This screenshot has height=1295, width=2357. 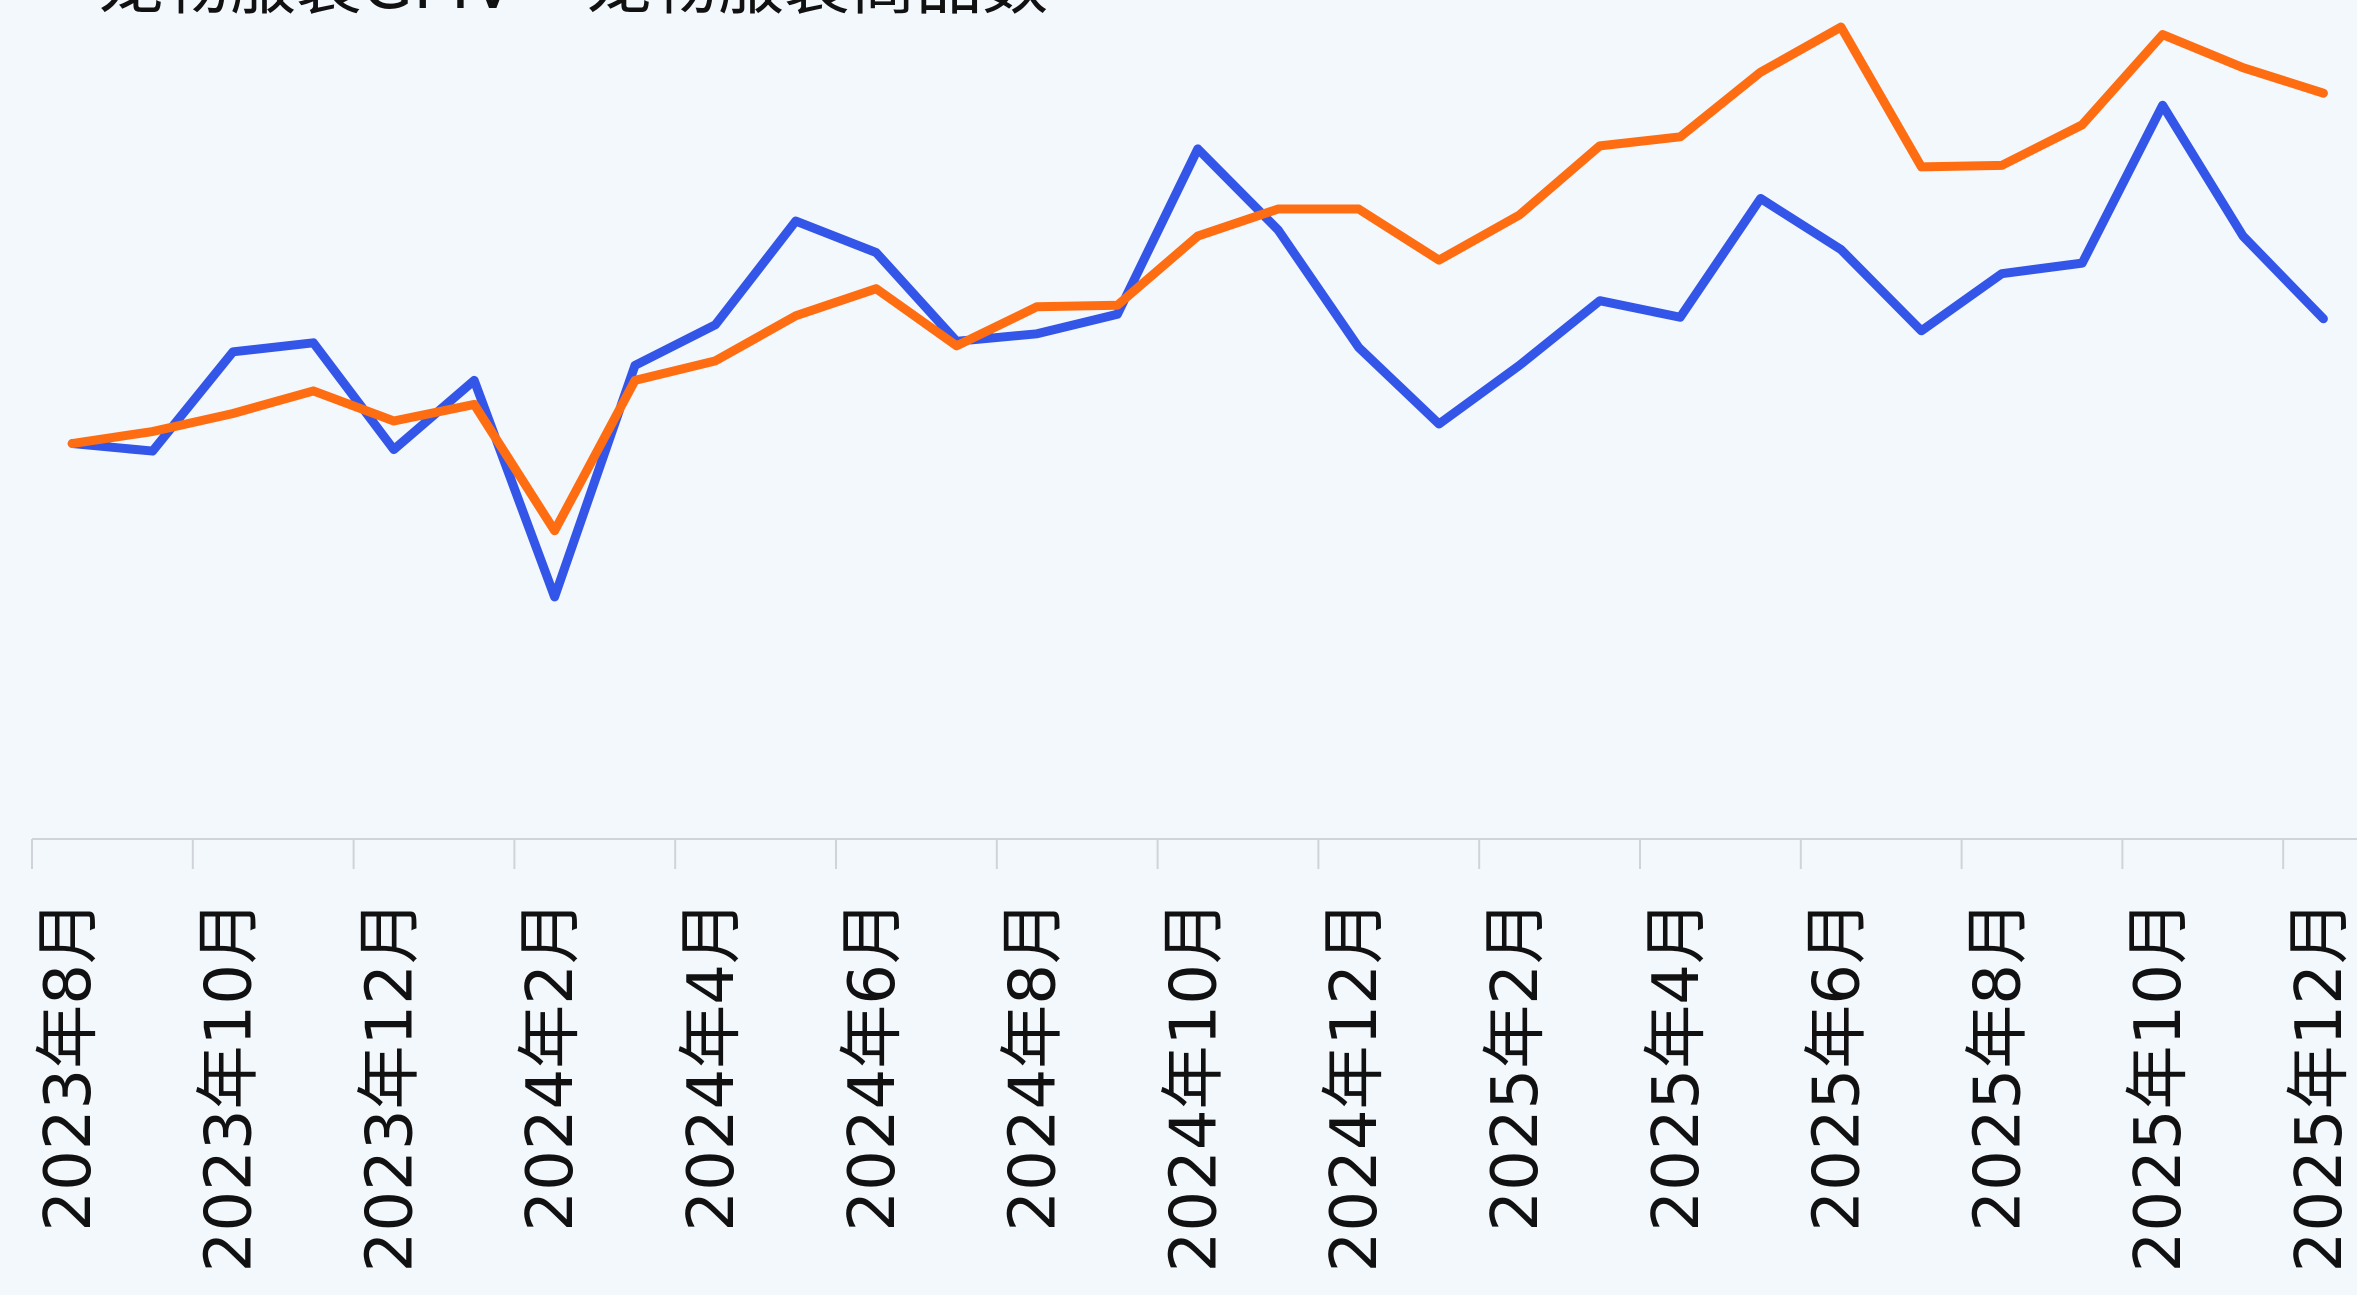 I want to click on x-tick-label: 2025年6月, so click(x=1838, y=1066).